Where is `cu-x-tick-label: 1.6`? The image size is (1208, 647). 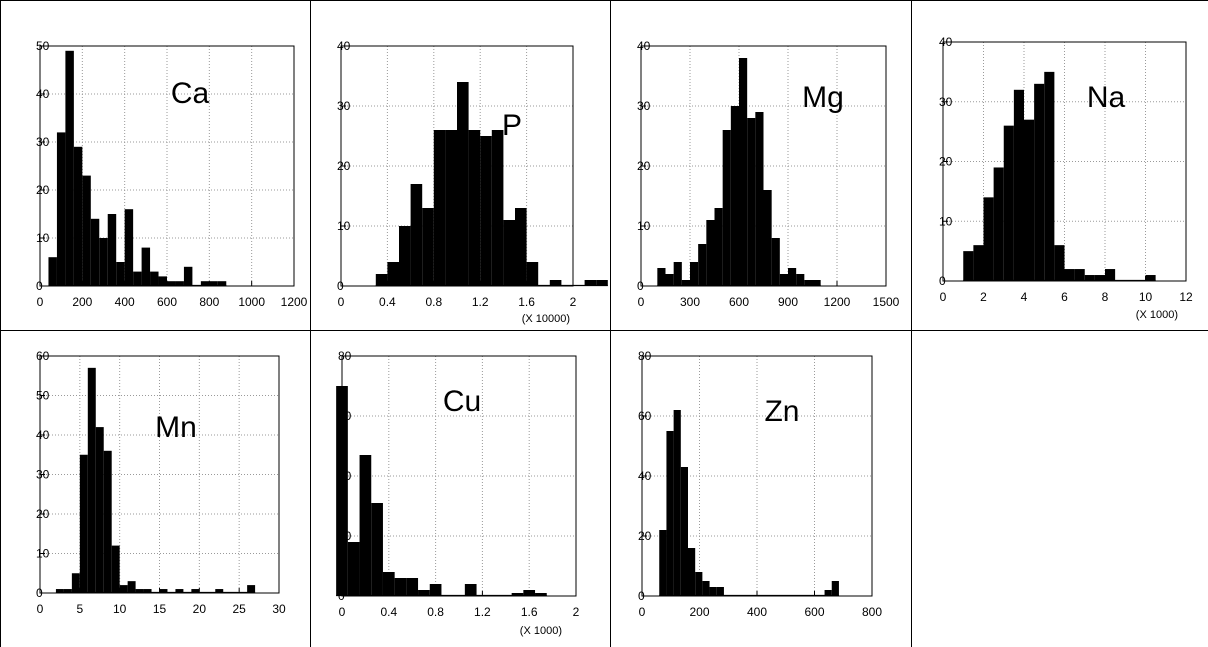 cu-x-tick-label: 1.6 is located at coordinates (529, 612).